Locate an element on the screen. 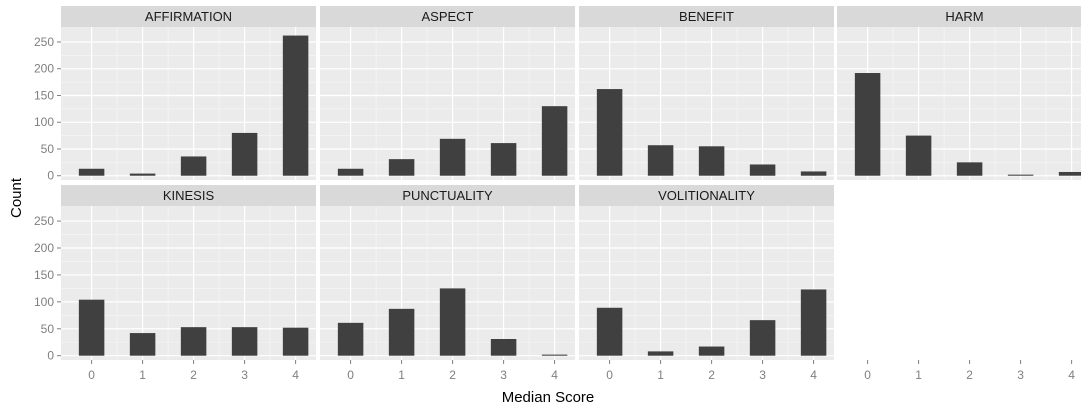  facet-strip-label: KINESIS is located at coordinates (189, 195).